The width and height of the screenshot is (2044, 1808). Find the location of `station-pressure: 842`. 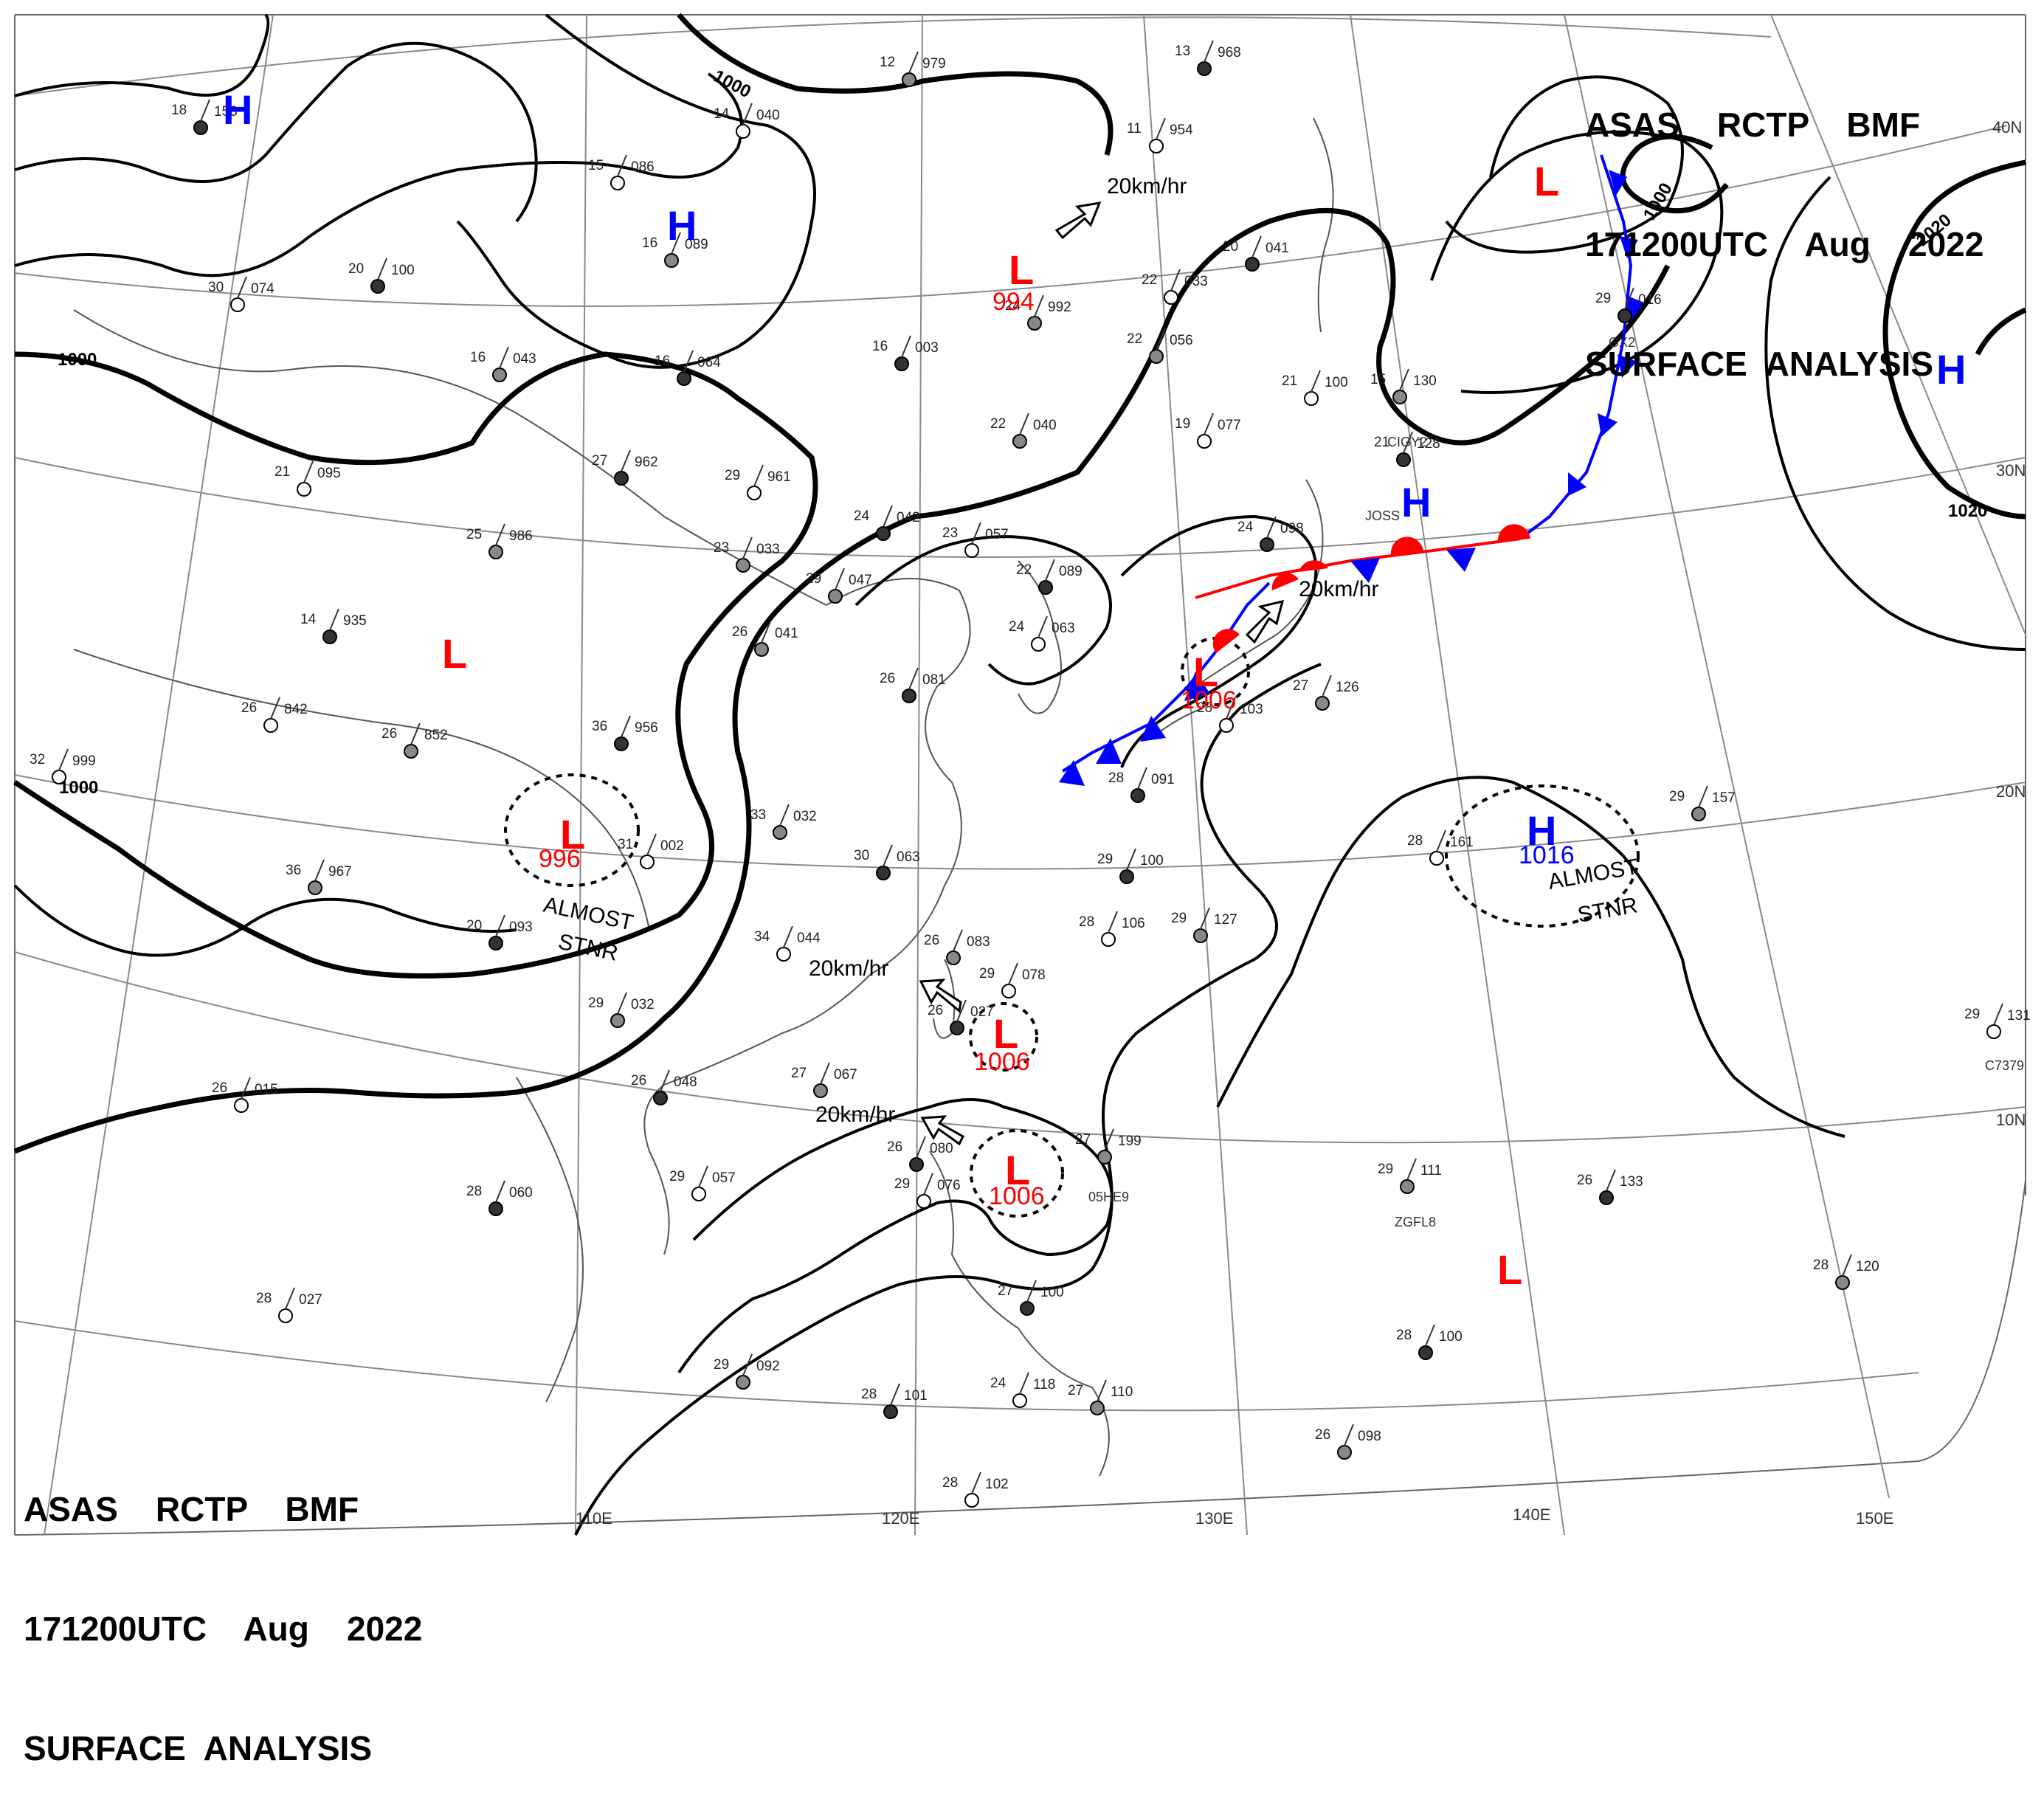

station-pressure: 842 is located at coordinates (296, 709).